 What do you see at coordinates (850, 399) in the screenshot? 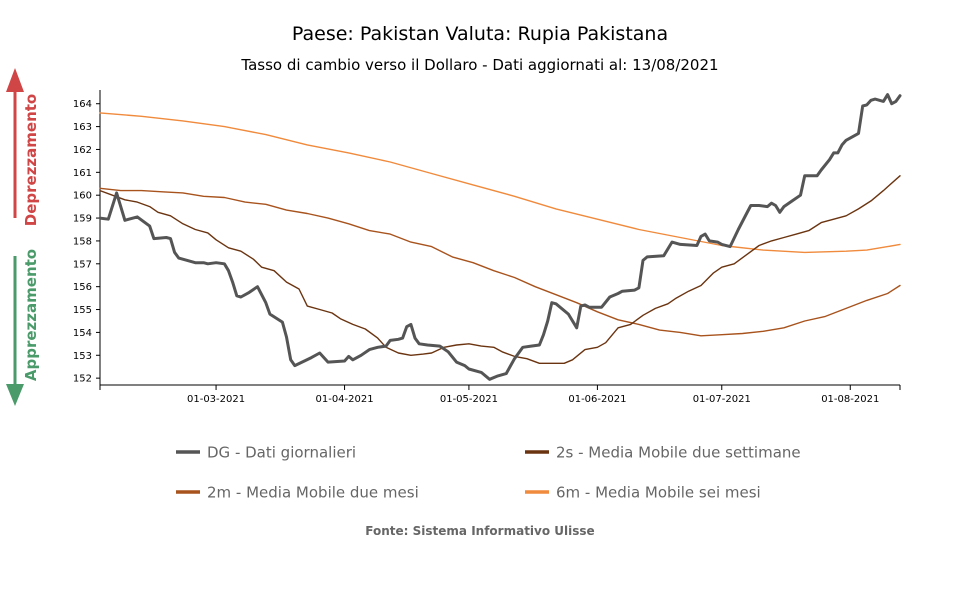
I see `x-tick-label: 01-08-2021` at bounding box center [850, 399].